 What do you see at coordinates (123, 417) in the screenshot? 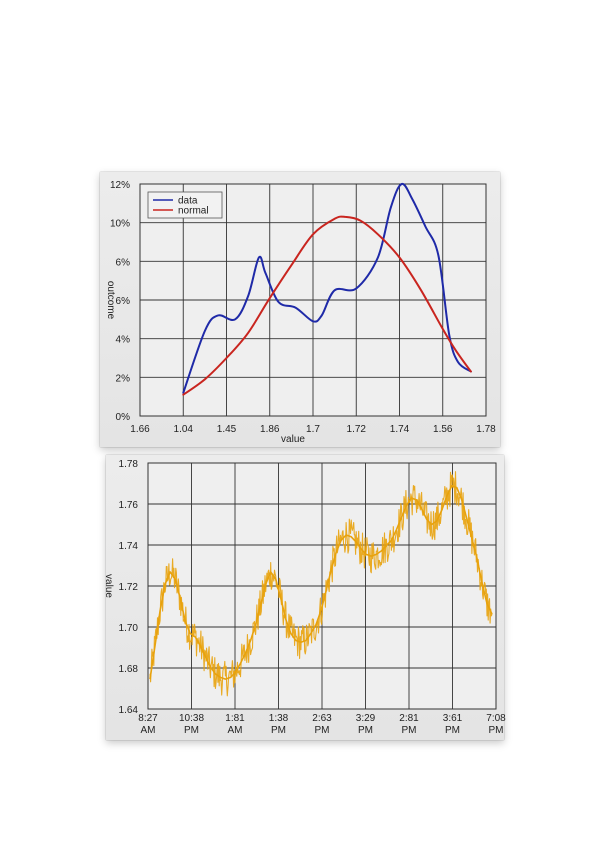
I see `y-tick-label: 0%` at bounding box center [123, 417].